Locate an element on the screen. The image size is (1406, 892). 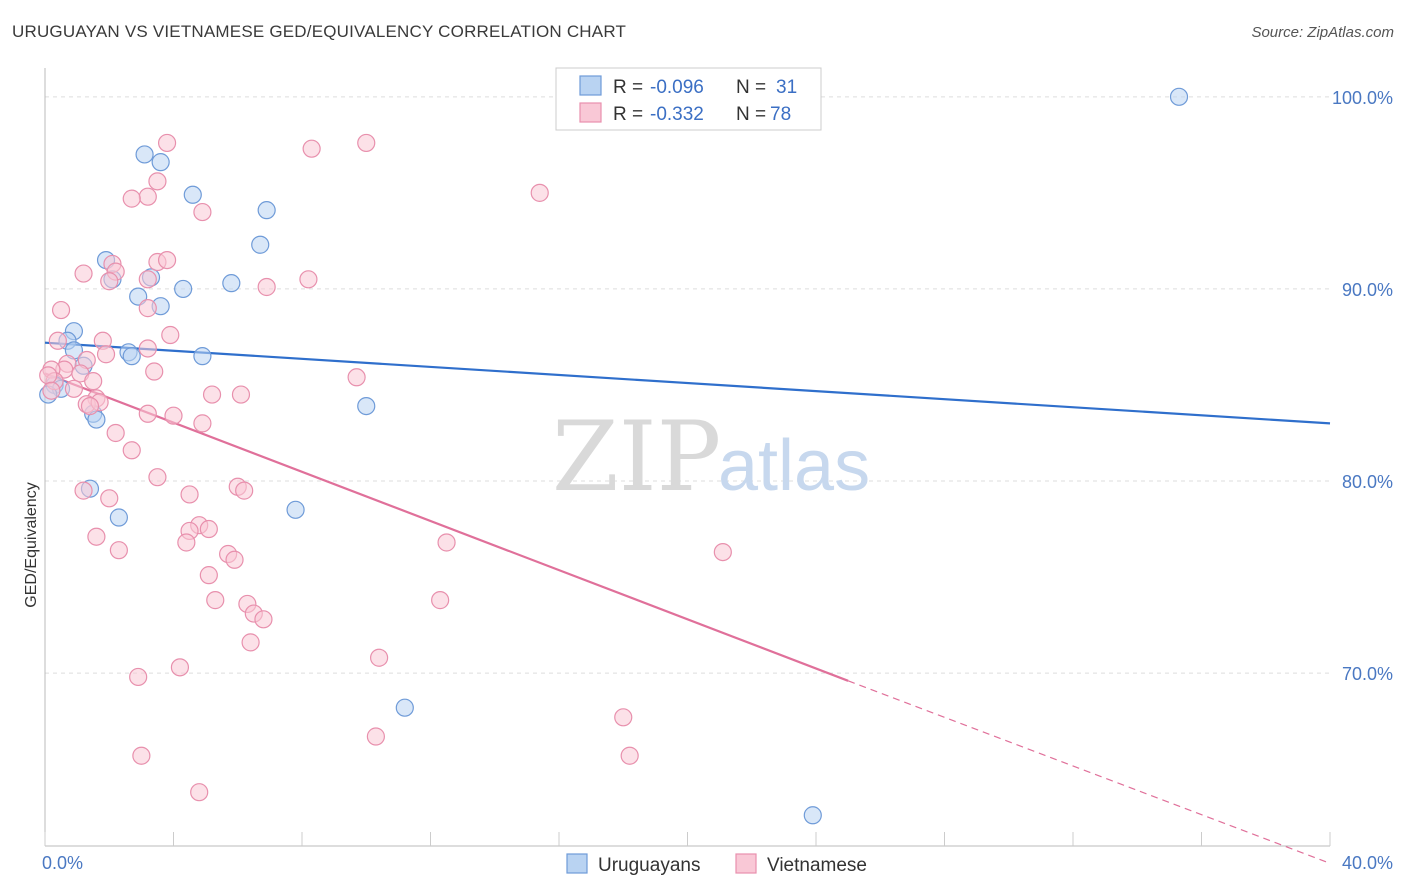
watermark-zip: ZIP is located at coordinates (636, 457).